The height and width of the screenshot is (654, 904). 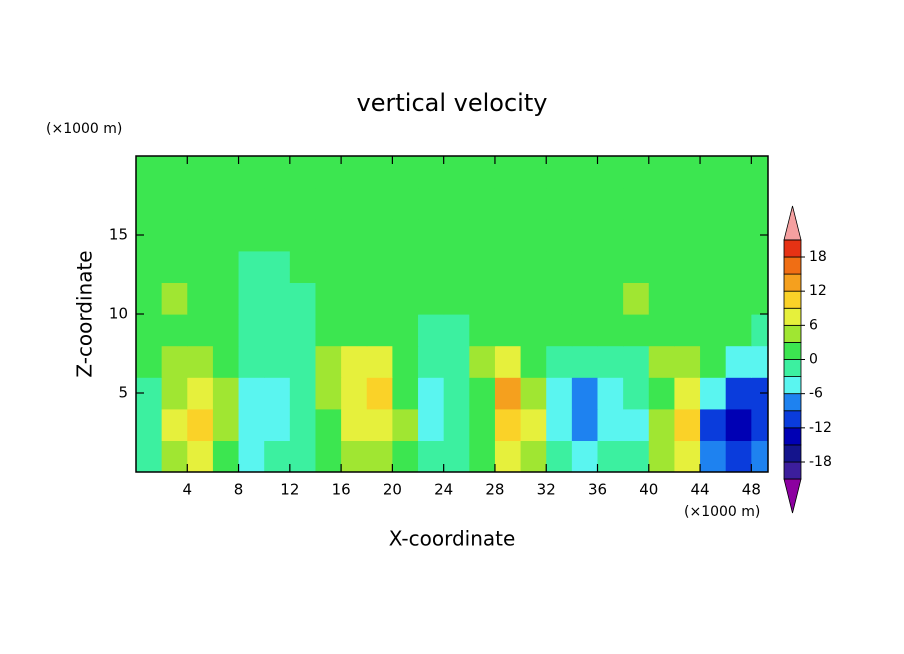 I want to click on x-tick-label: 4, so click(x=188, y=490).